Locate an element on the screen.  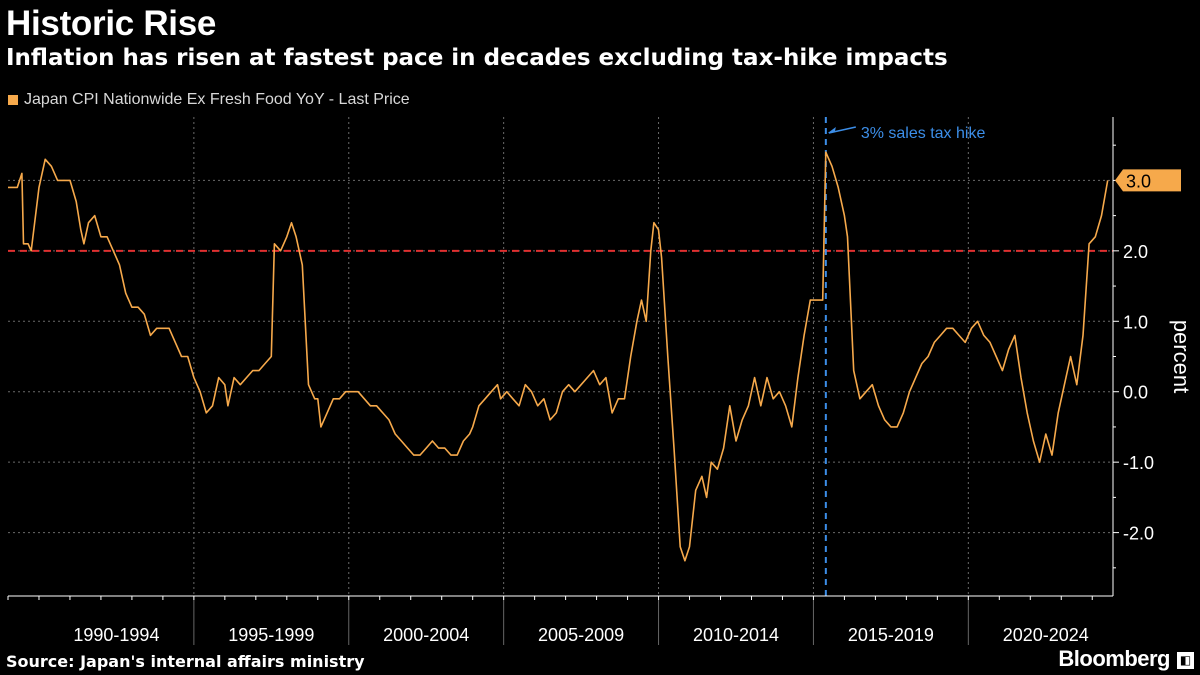
y-tick-label: -1.0 is located at coordinates (1138, 463).